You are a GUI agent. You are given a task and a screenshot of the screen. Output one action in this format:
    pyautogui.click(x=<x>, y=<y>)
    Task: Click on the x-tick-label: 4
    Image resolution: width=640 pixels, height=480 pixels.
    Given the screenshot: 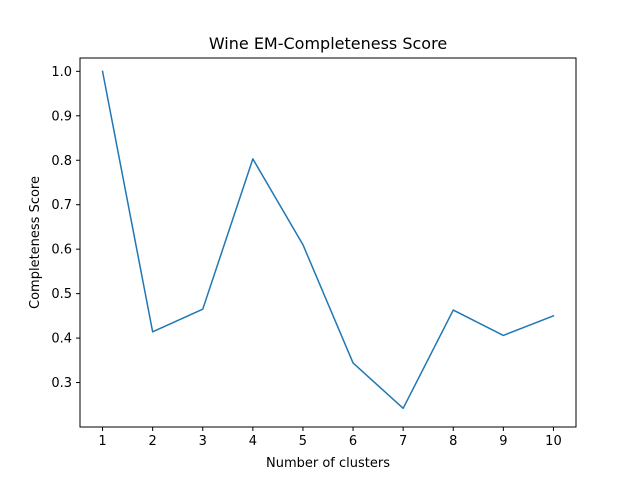 What is the action you would take?
    pyautogui.click(x=253, y=441)
    